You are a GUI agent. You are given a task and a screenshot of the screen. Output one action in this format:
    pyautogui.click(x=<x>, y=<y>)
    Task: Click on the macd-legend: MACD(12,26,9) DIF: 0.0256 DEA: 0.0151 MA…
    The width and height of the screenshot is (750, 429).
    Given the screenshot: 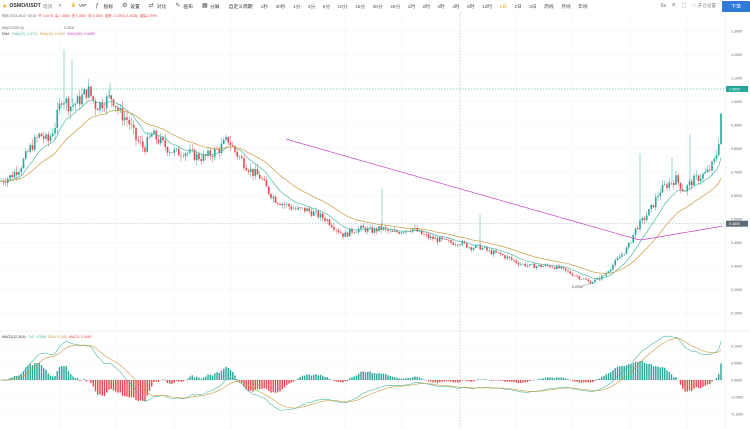 What is the action you would take?
    pyautogui.click(x=46, y=337)
    